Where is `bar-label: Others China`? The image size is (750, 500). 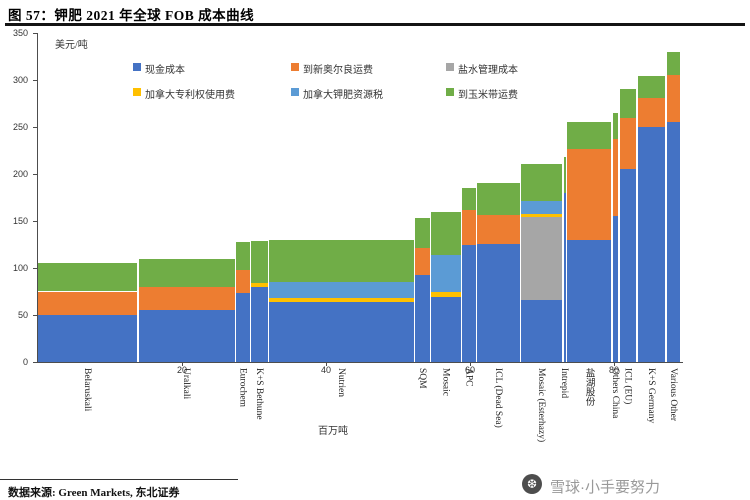 bar-label: Others China is located at coordinates (614, 393).